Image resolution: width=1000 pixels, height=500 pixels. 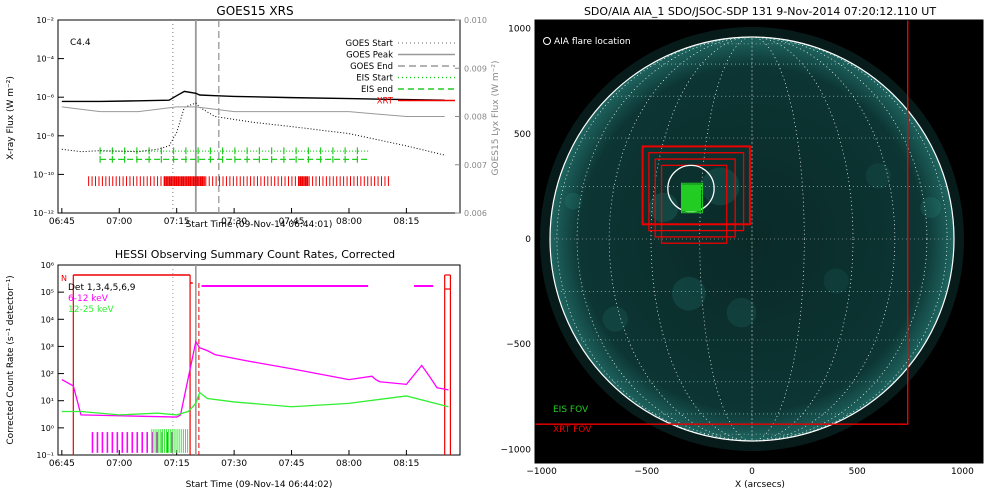 What do you see at coordinates (259, 485) in the screenshot?
I see `hessi-xlabel: Start Time (09-Nov-14 06:44:02)` at bounding box center [259, 485].